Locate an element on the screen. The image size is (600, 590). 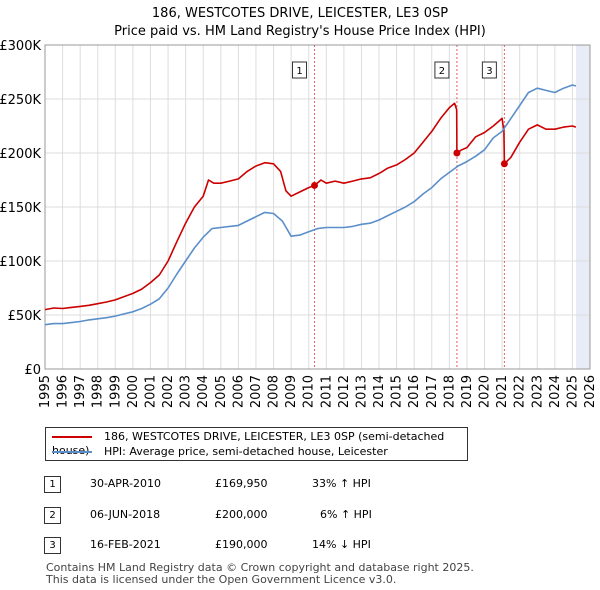
transaction-hpi: 6% ↑ HPI is located at coordinates (346, 514).